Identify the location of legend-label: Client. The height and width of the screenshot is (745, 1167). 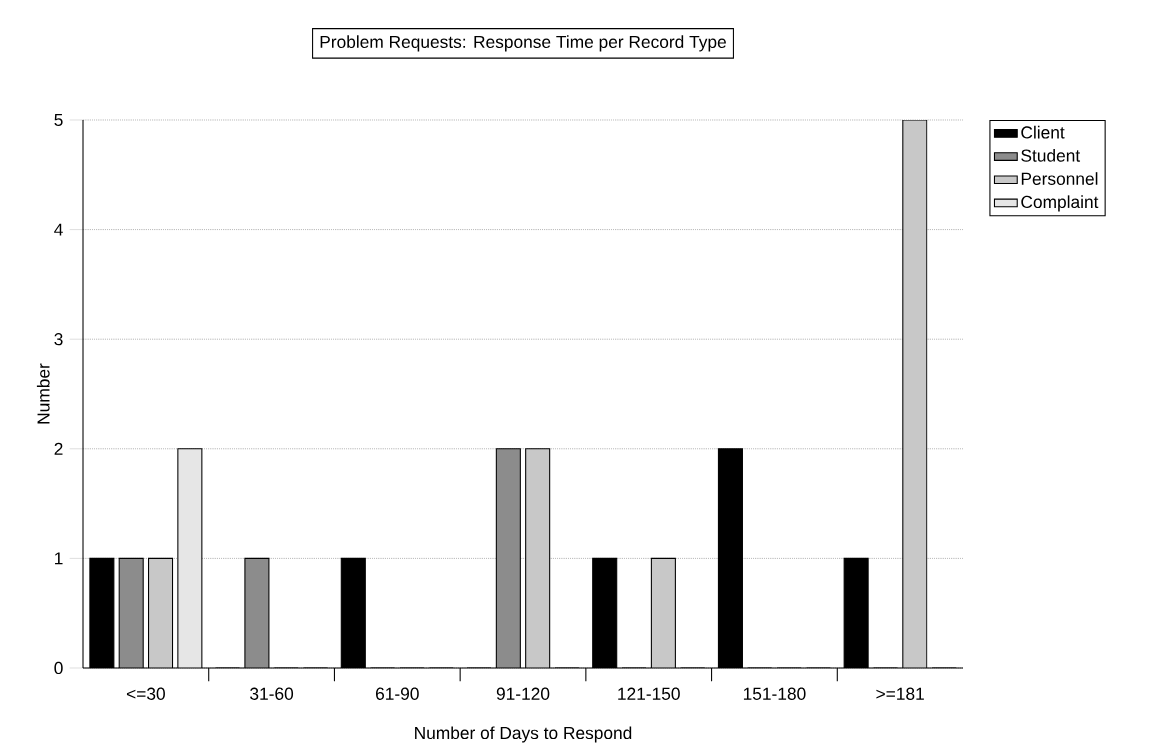
(1043, 132).